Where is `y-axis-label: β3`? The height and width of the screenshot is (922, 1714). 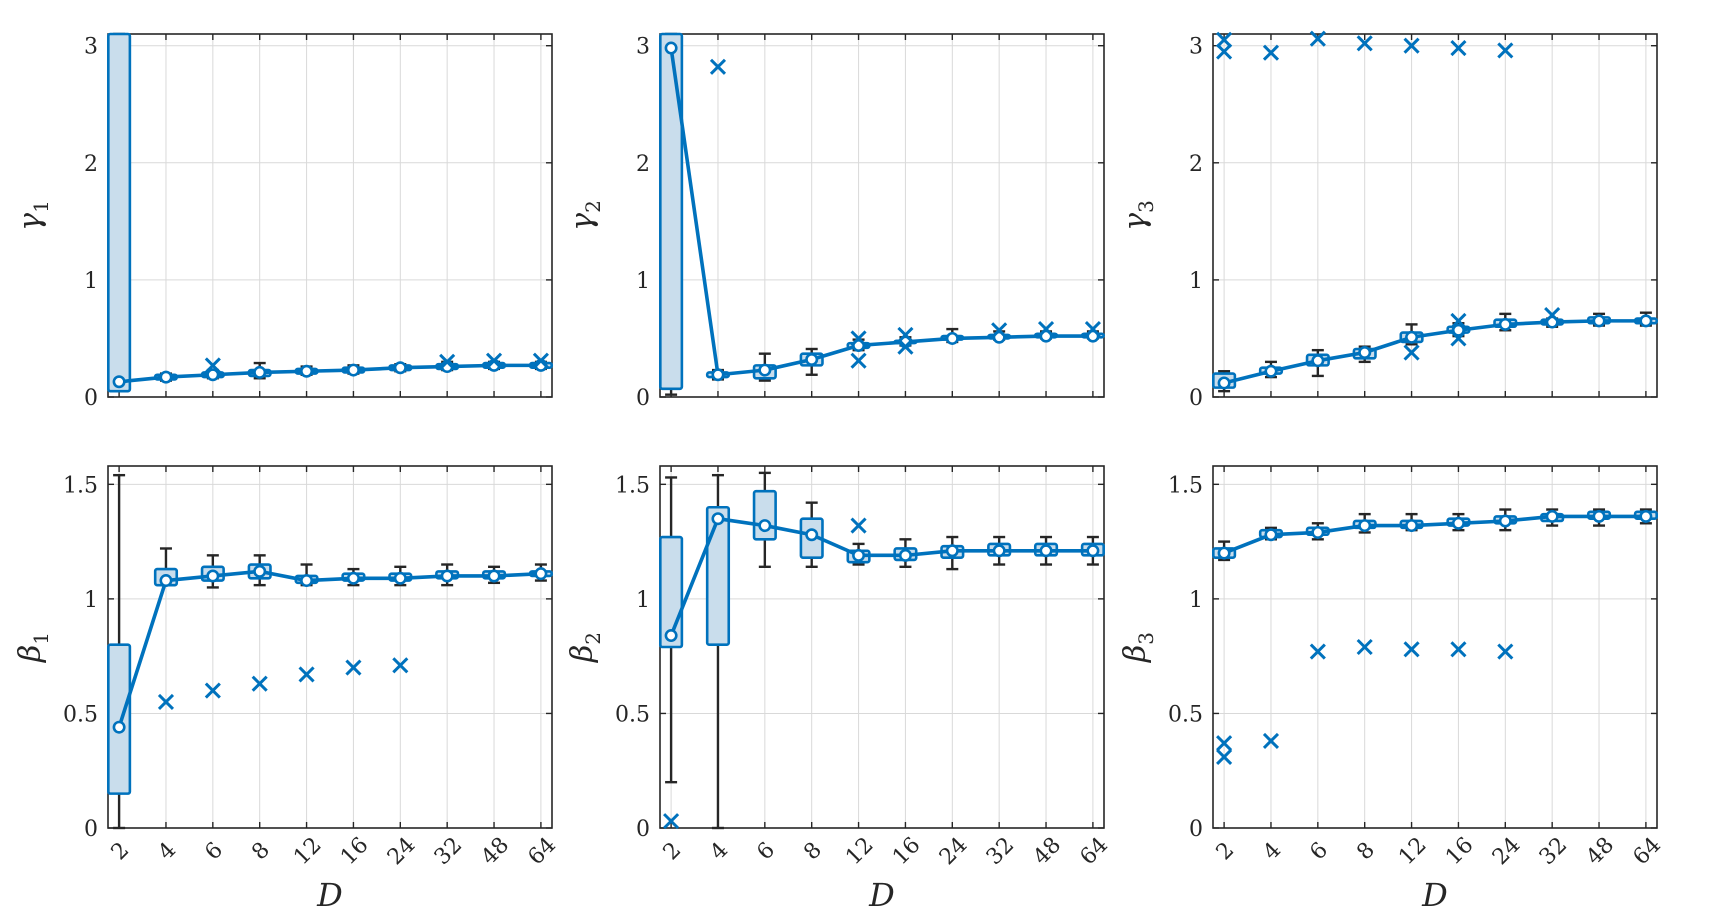
y-axis-label: β3 is located at coordinates (1138, 647).